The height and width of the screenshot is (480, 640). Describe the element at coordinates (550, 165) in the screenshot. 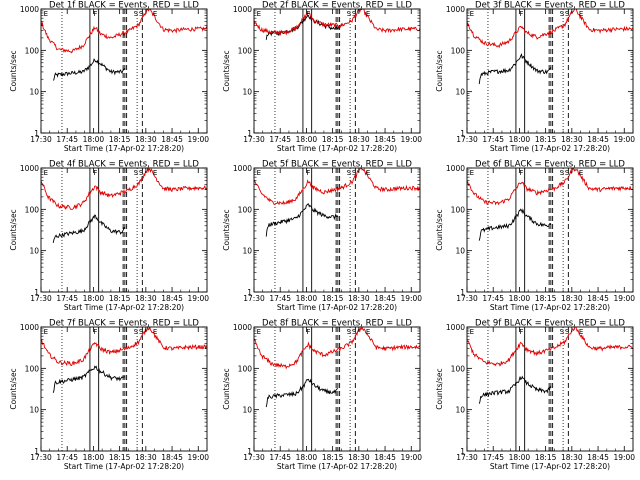

I see `panel-title: Det 6f BLACK = Events, RED = LLD` at that location.